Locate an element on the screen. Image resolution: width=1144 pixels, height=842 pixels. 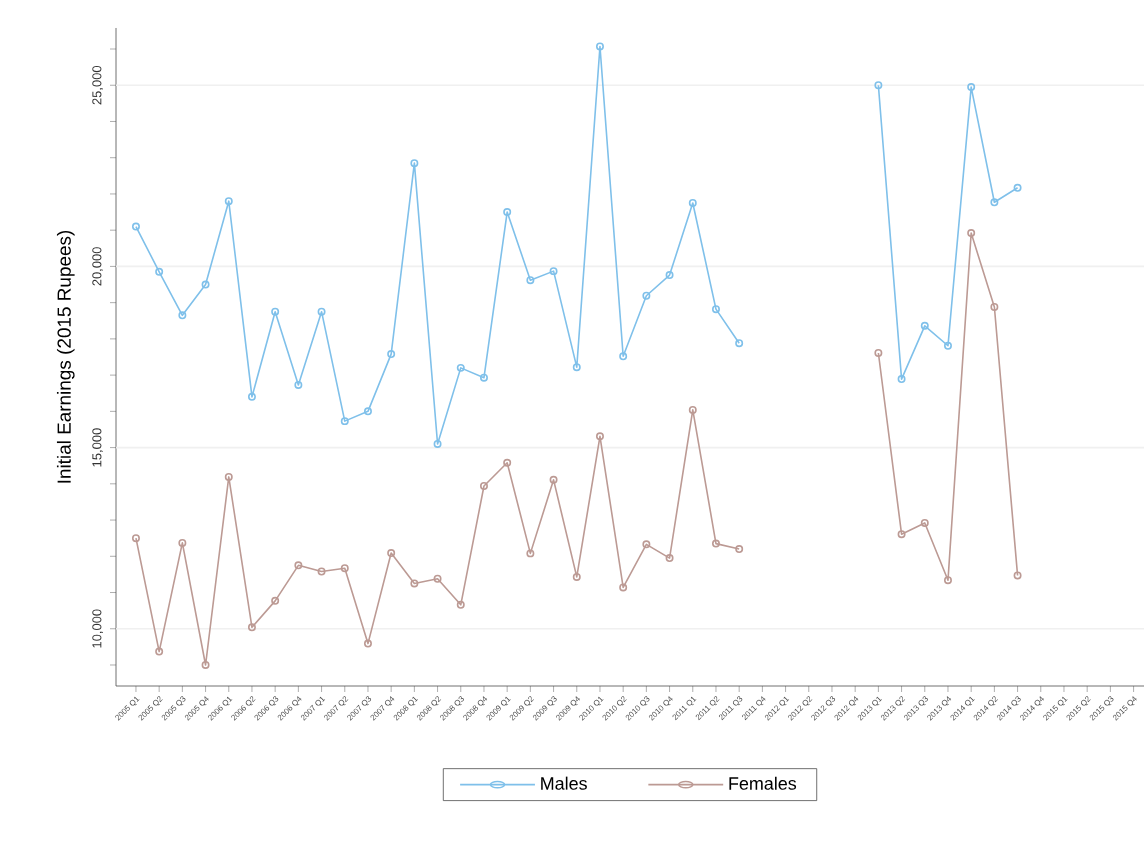
y-axis-title: Initial Earnings (2015 Rupees) is located at coordinates (65, 356).